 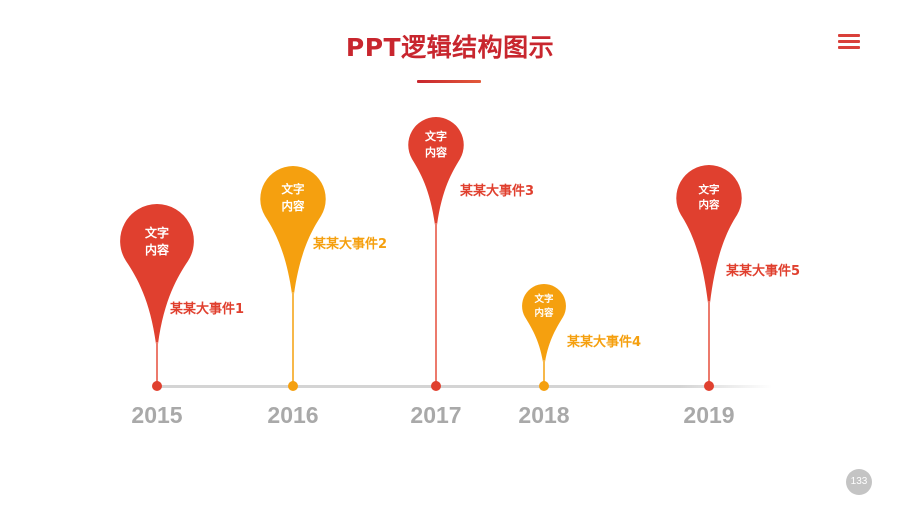 I want to click on timeline-event-2016: 文字 内容, so click(x=293, y=276).